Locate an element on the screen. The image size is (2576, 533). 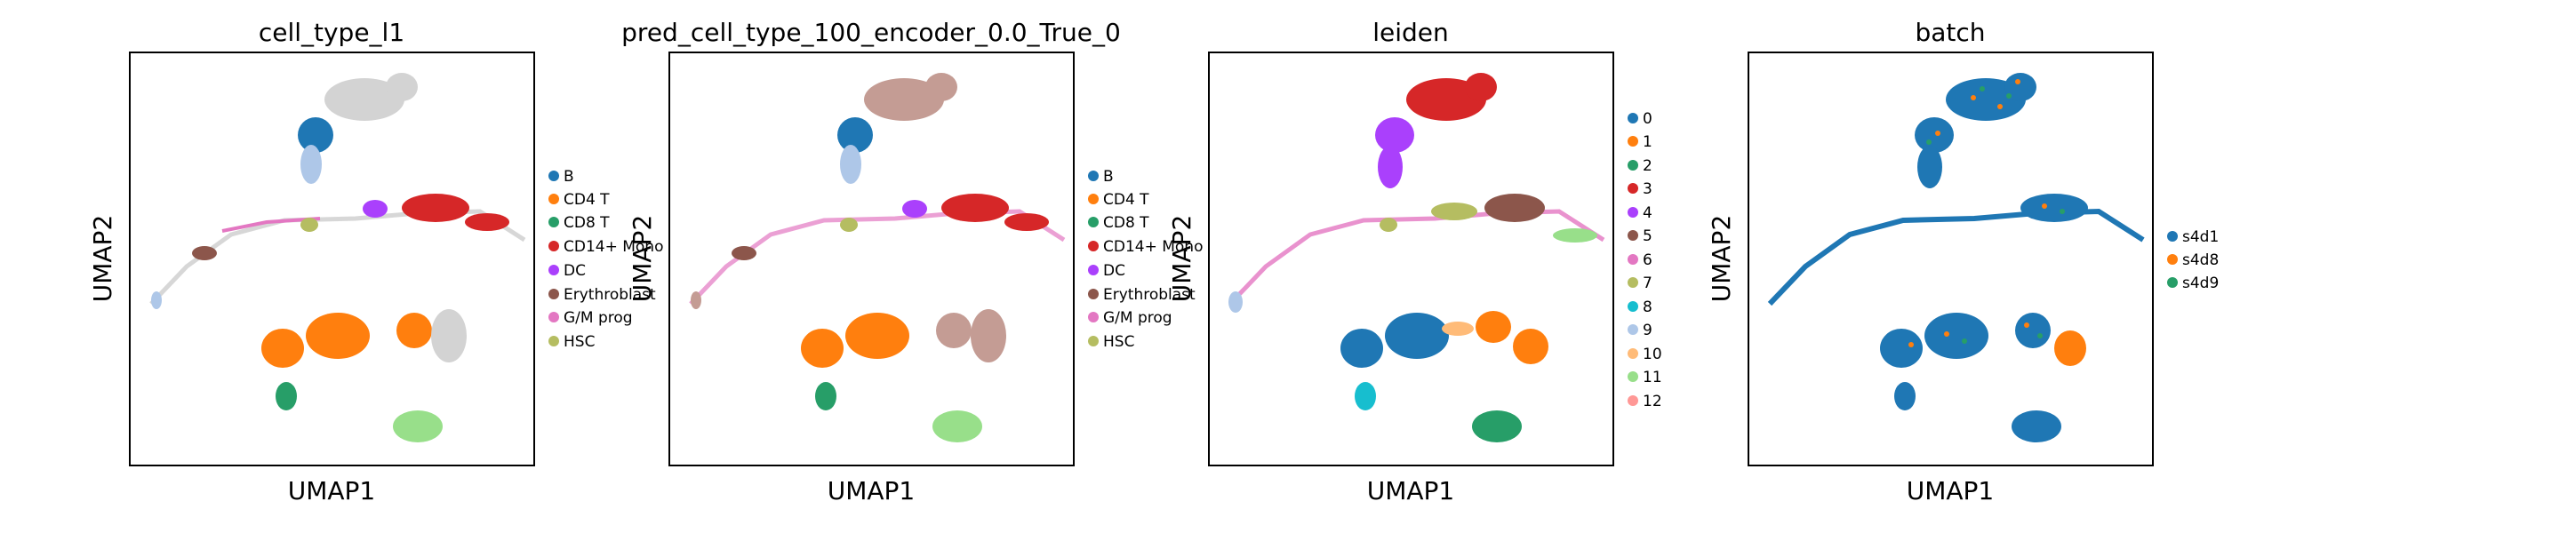
legend-item: CD14+ Mono is located at coordinates (1145, 247).